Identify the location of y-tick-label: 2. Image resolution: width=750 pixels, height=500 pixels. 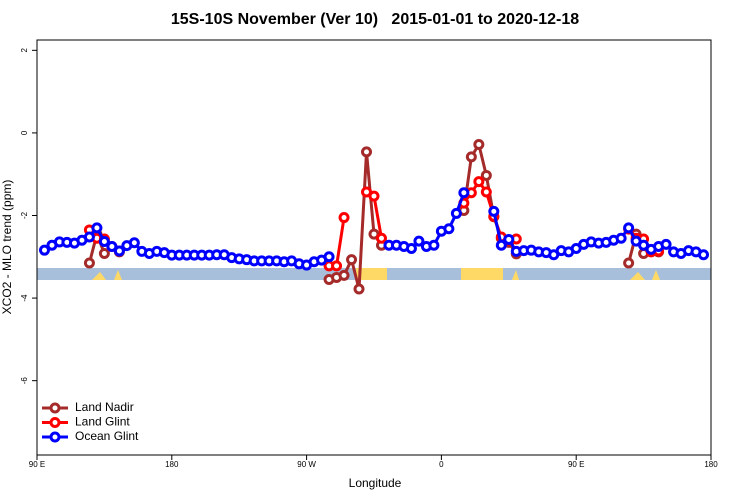
(24, 50).